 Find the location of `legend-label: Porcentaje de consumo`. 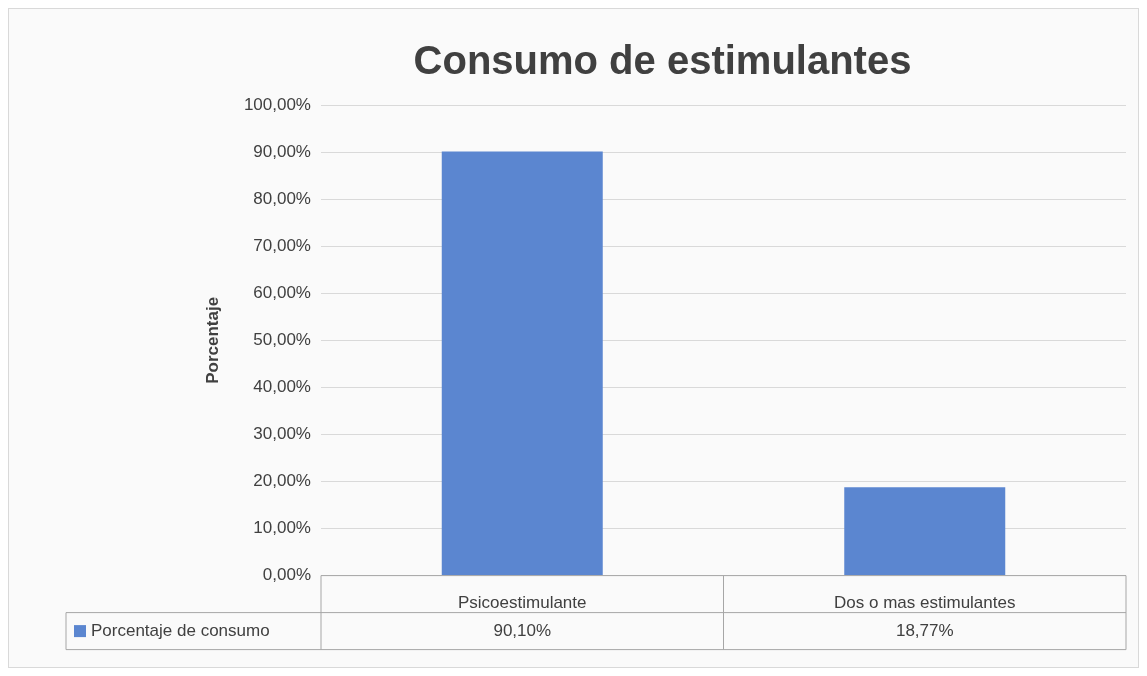

legend-label: Porcentaje de consumo is located at coordinates (180, 630).